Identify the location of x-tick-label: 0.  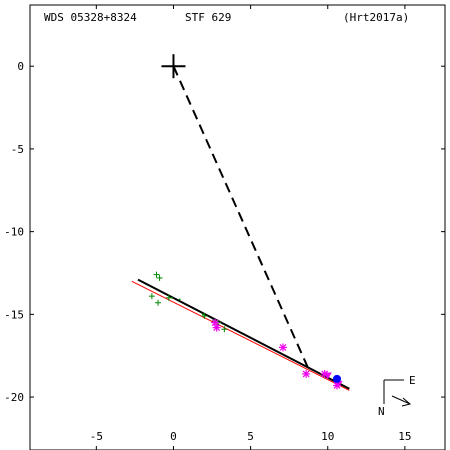
(173, 436).